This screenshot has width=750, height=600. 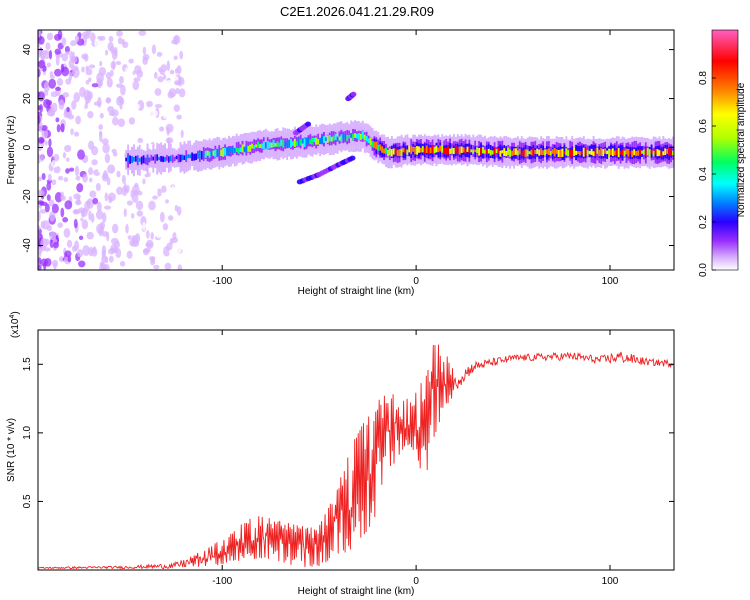 What do you see at coordinates (703, 270) in the screenshot?
I see `colorbar-tick-label: 0.0` at bounding box center [703, 270].